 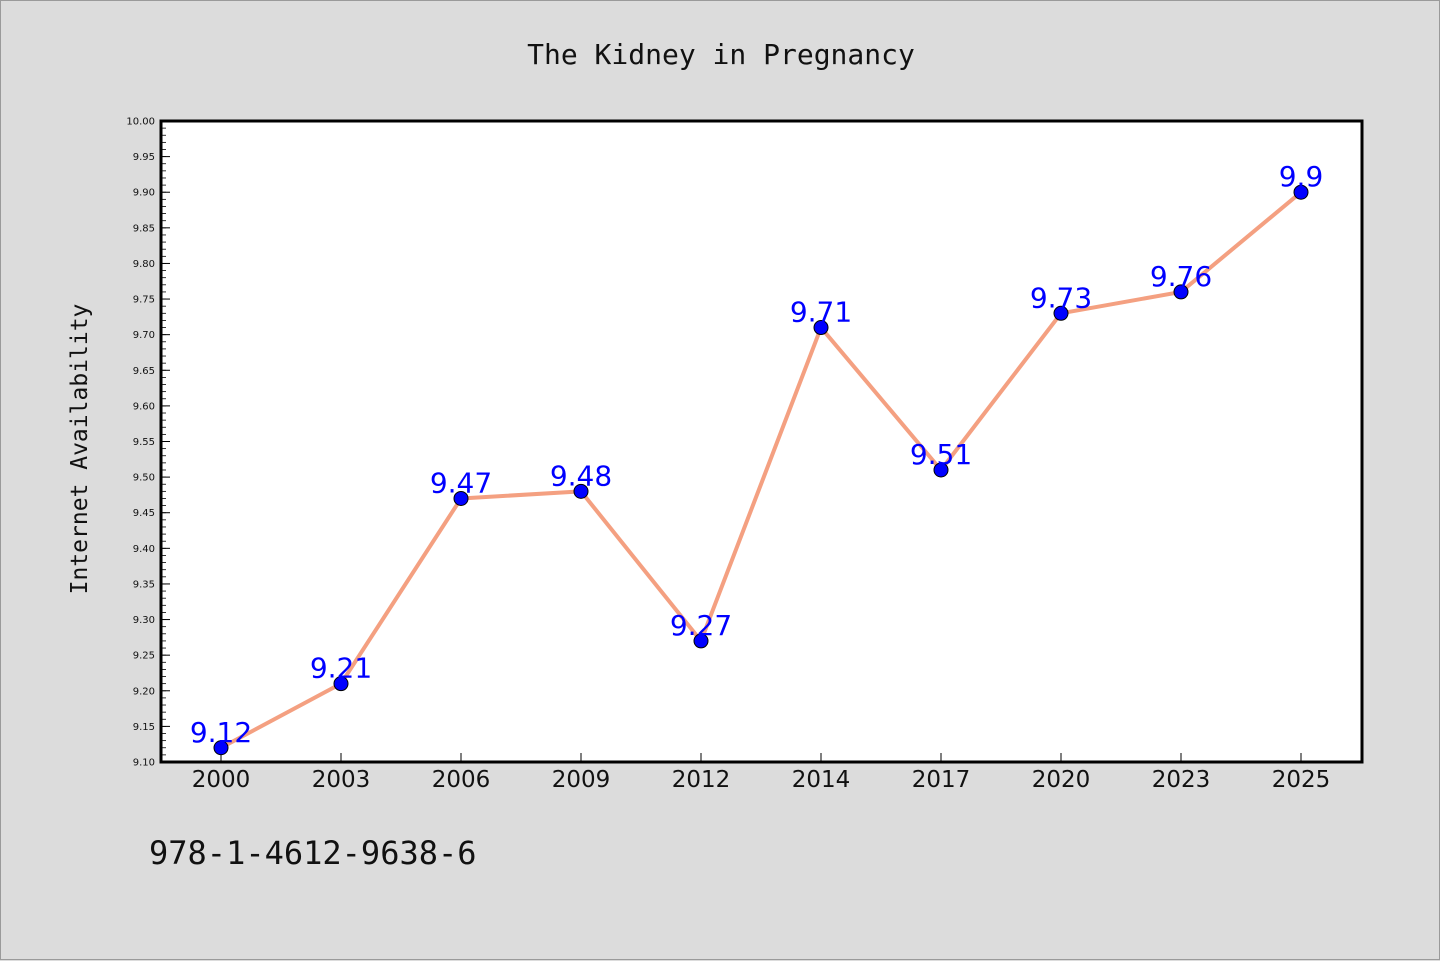 What do you see at coordinates (144, 620) in the screenshot?
I see `y-tick-label: 9.30` at bounding box center [144, 620].